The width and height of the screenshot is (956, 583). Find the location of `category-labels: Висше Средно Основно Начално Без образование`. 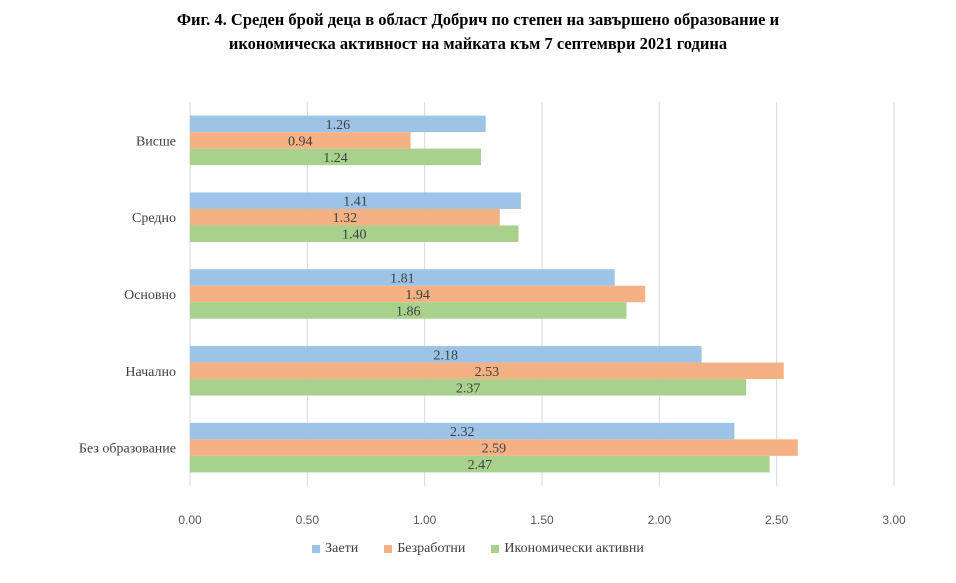

category-labels: Висше Средно Основно Начално Без образование is located at coordinates (127, 295).